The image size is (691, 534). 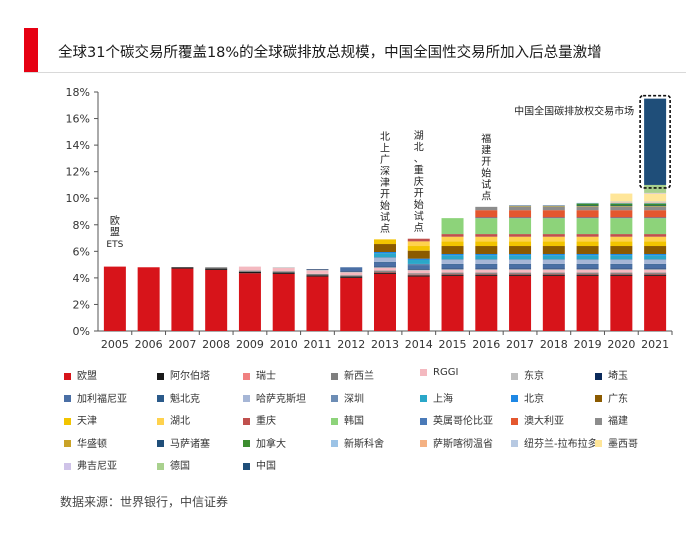 I want to click on bar-segment-2005, so click(x=114, y=298).